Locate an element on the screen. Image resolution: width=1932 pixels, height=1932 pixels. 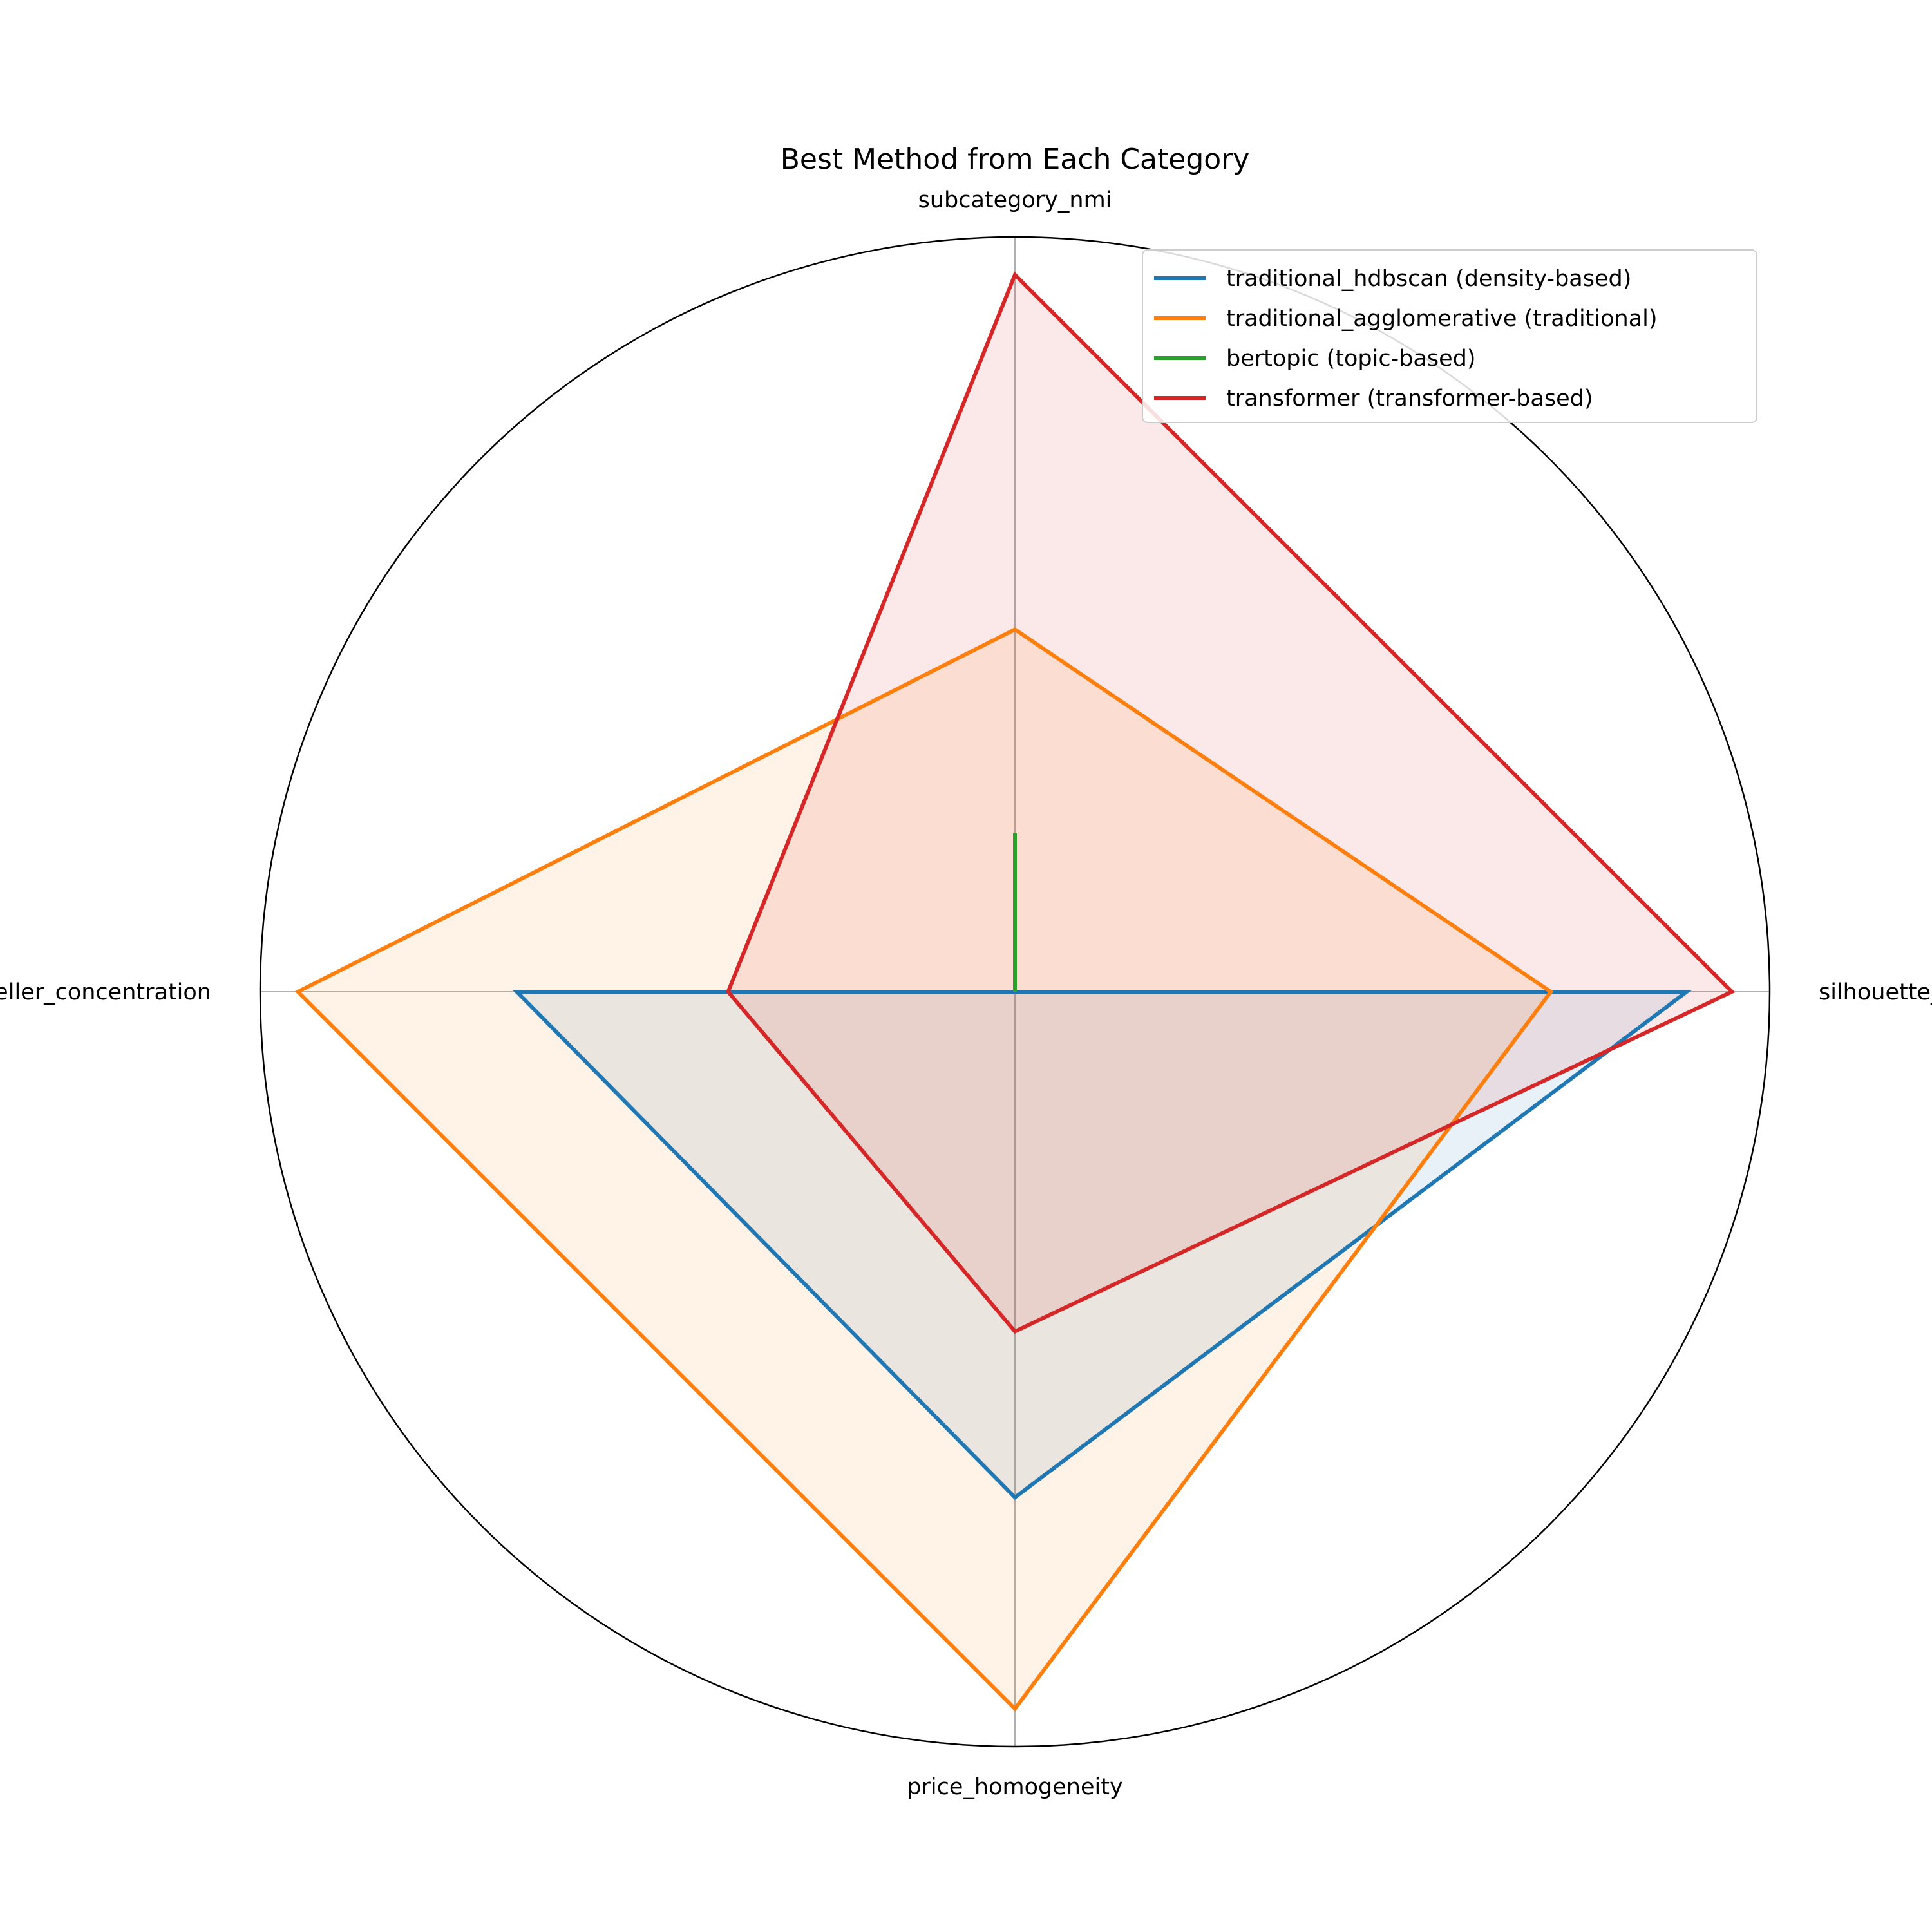
axis-label-subcategory_nmi: subcategory_nmi is located at coordinates (1015, 200).